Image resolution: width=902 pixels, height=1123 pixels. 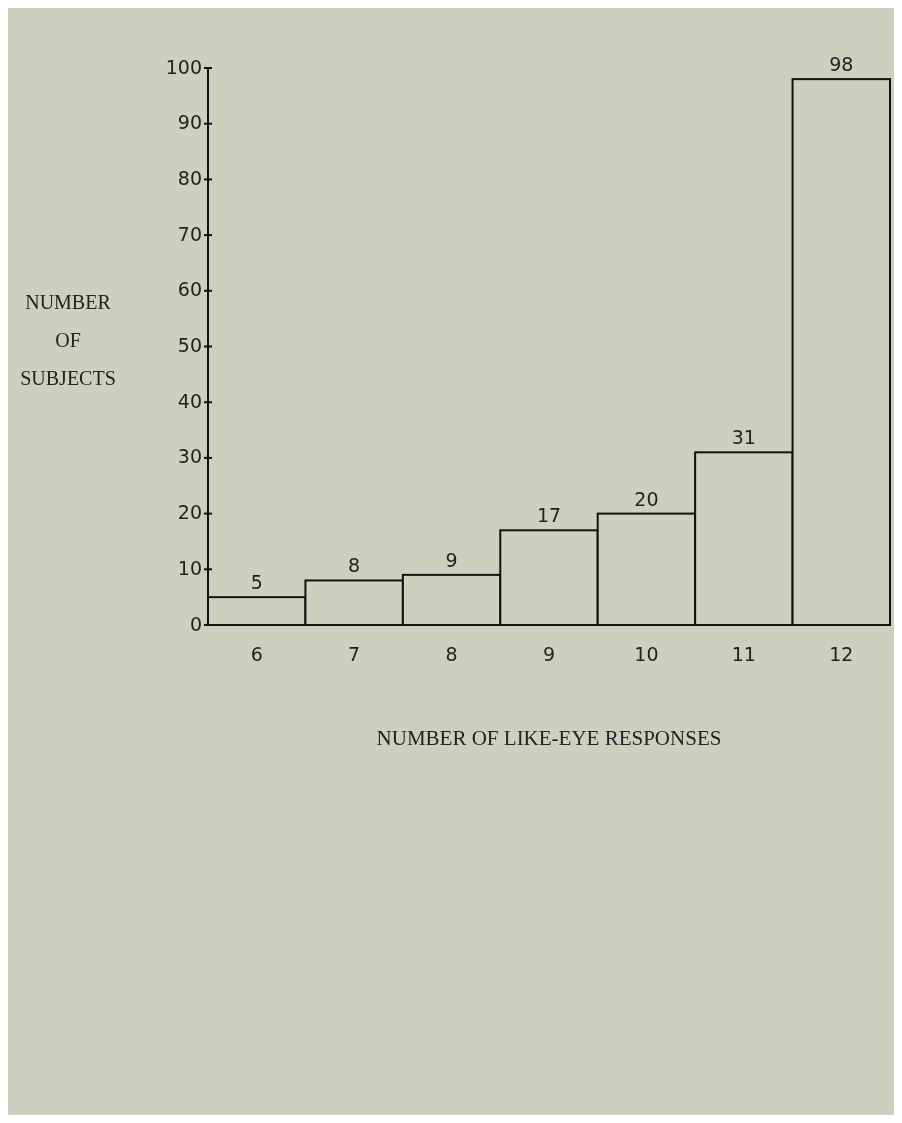 I want to click on y-axis-title: NUMBER OF SUBJECTS, so click(x=68, y=339).